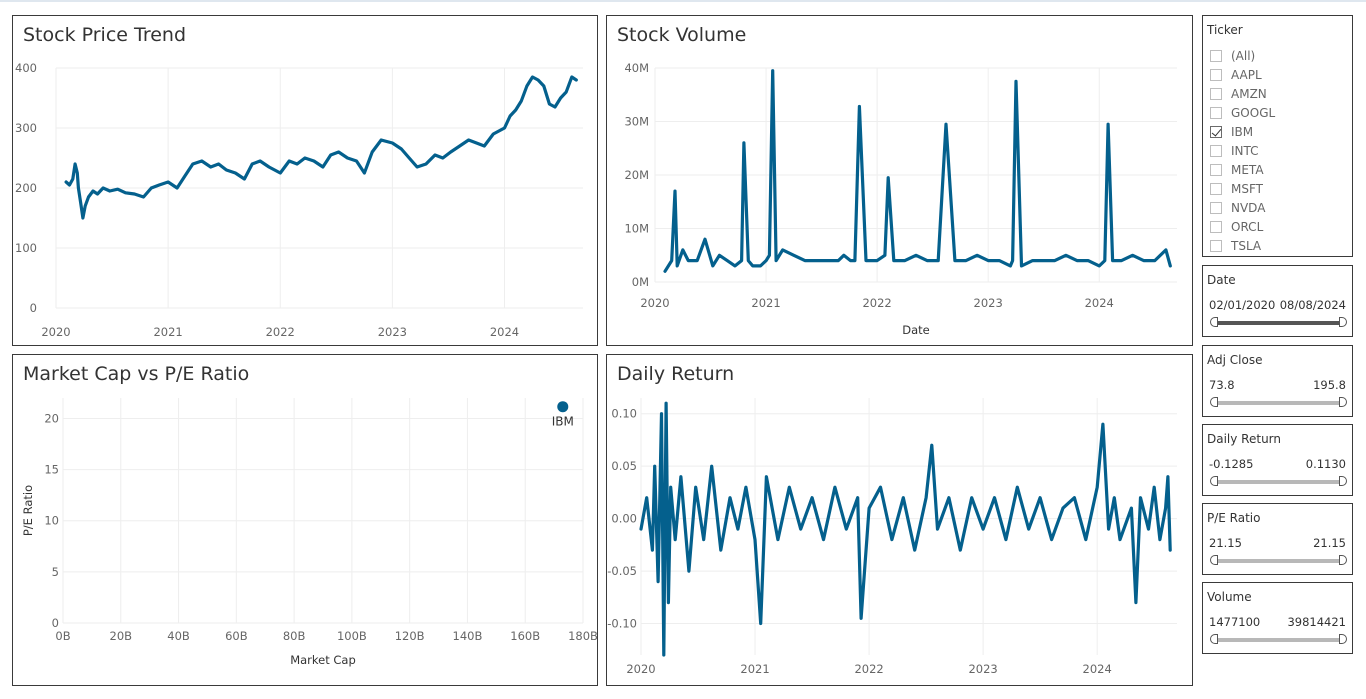  I want to click on ticker-option-label: MSFT, so click(1247, 188).